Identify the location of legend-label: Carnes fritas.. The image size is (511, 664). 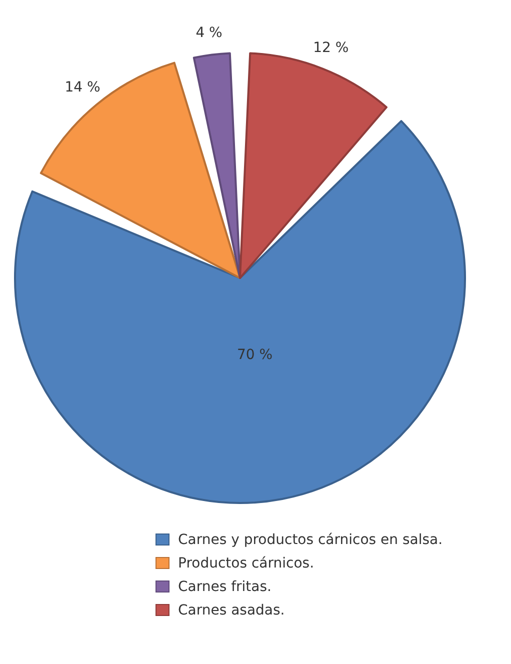
(225, 586).